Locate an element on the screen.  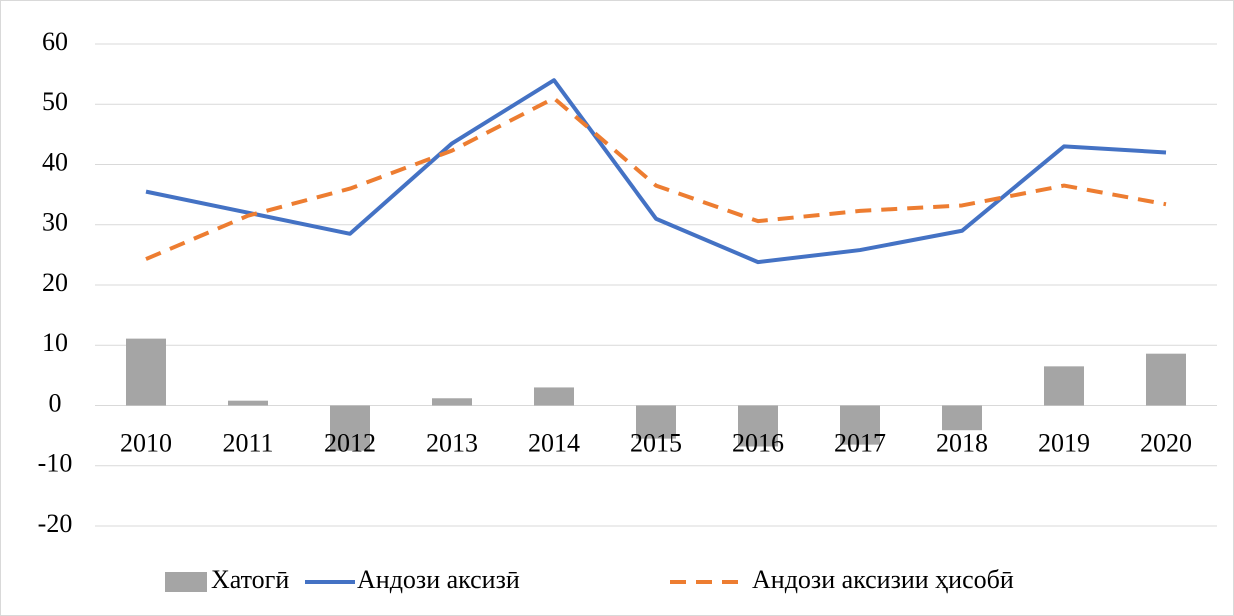
x-tick-label: 2012 is located at coordinates (350, 442).